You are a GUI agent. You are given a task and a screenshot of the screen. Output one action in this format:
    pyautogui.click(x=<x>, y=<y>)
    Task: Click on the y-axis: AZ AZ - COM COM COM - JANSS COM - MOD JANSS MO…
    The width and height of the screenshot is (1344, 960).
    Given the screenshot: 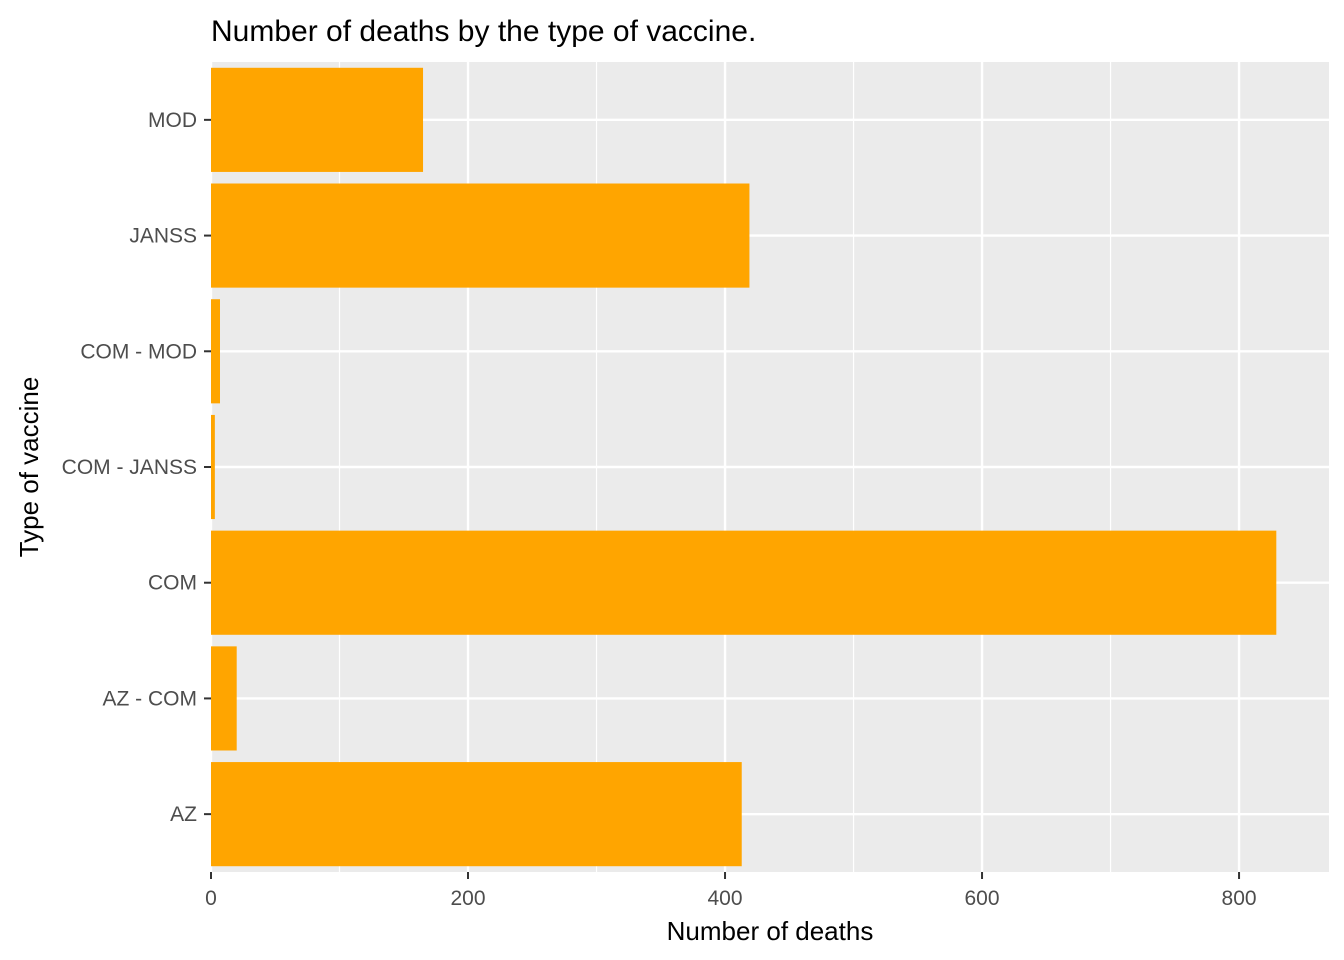 What is the action you would take?
    pyautogui.click(x=136, y=467)
    